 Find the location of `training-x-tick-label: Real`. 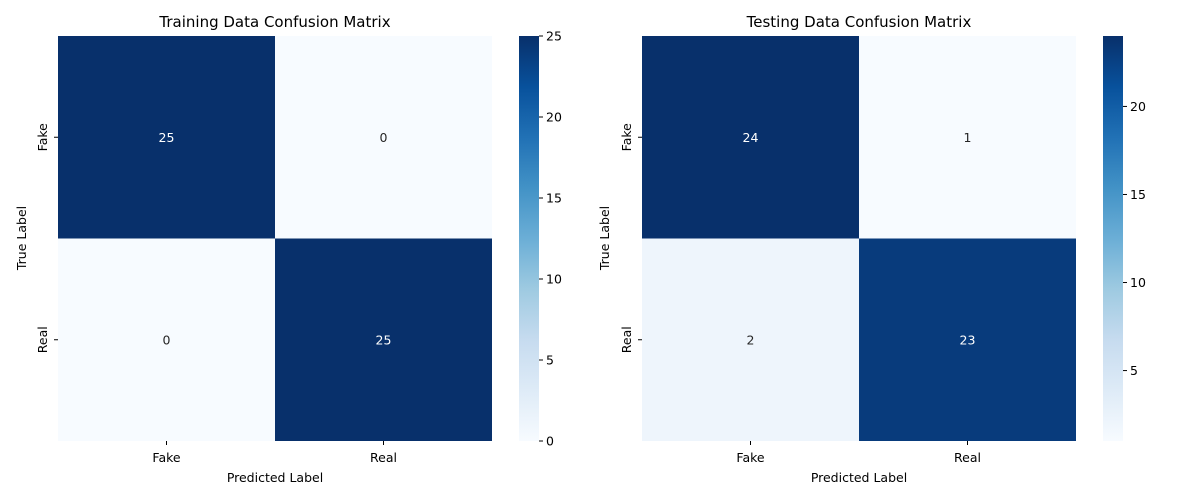

training-x-tick-label: Real is located at coordinates (383, 457).